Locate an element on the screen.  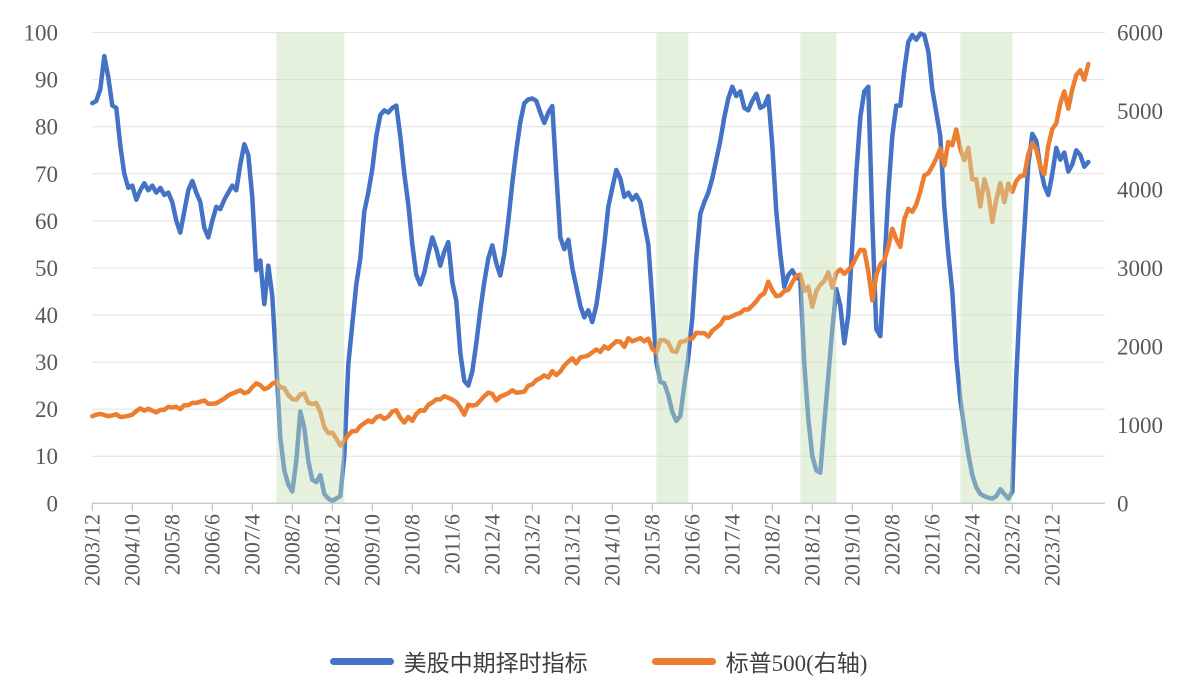
right-tick-label: 2000 is located at coordinates (1140, 346).